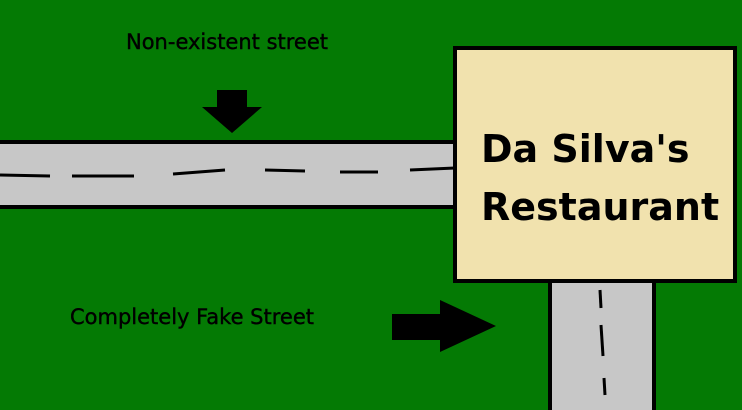 The image size is (742, 410). I want to click on vertical-road-center-dashes, so click(602, 342).